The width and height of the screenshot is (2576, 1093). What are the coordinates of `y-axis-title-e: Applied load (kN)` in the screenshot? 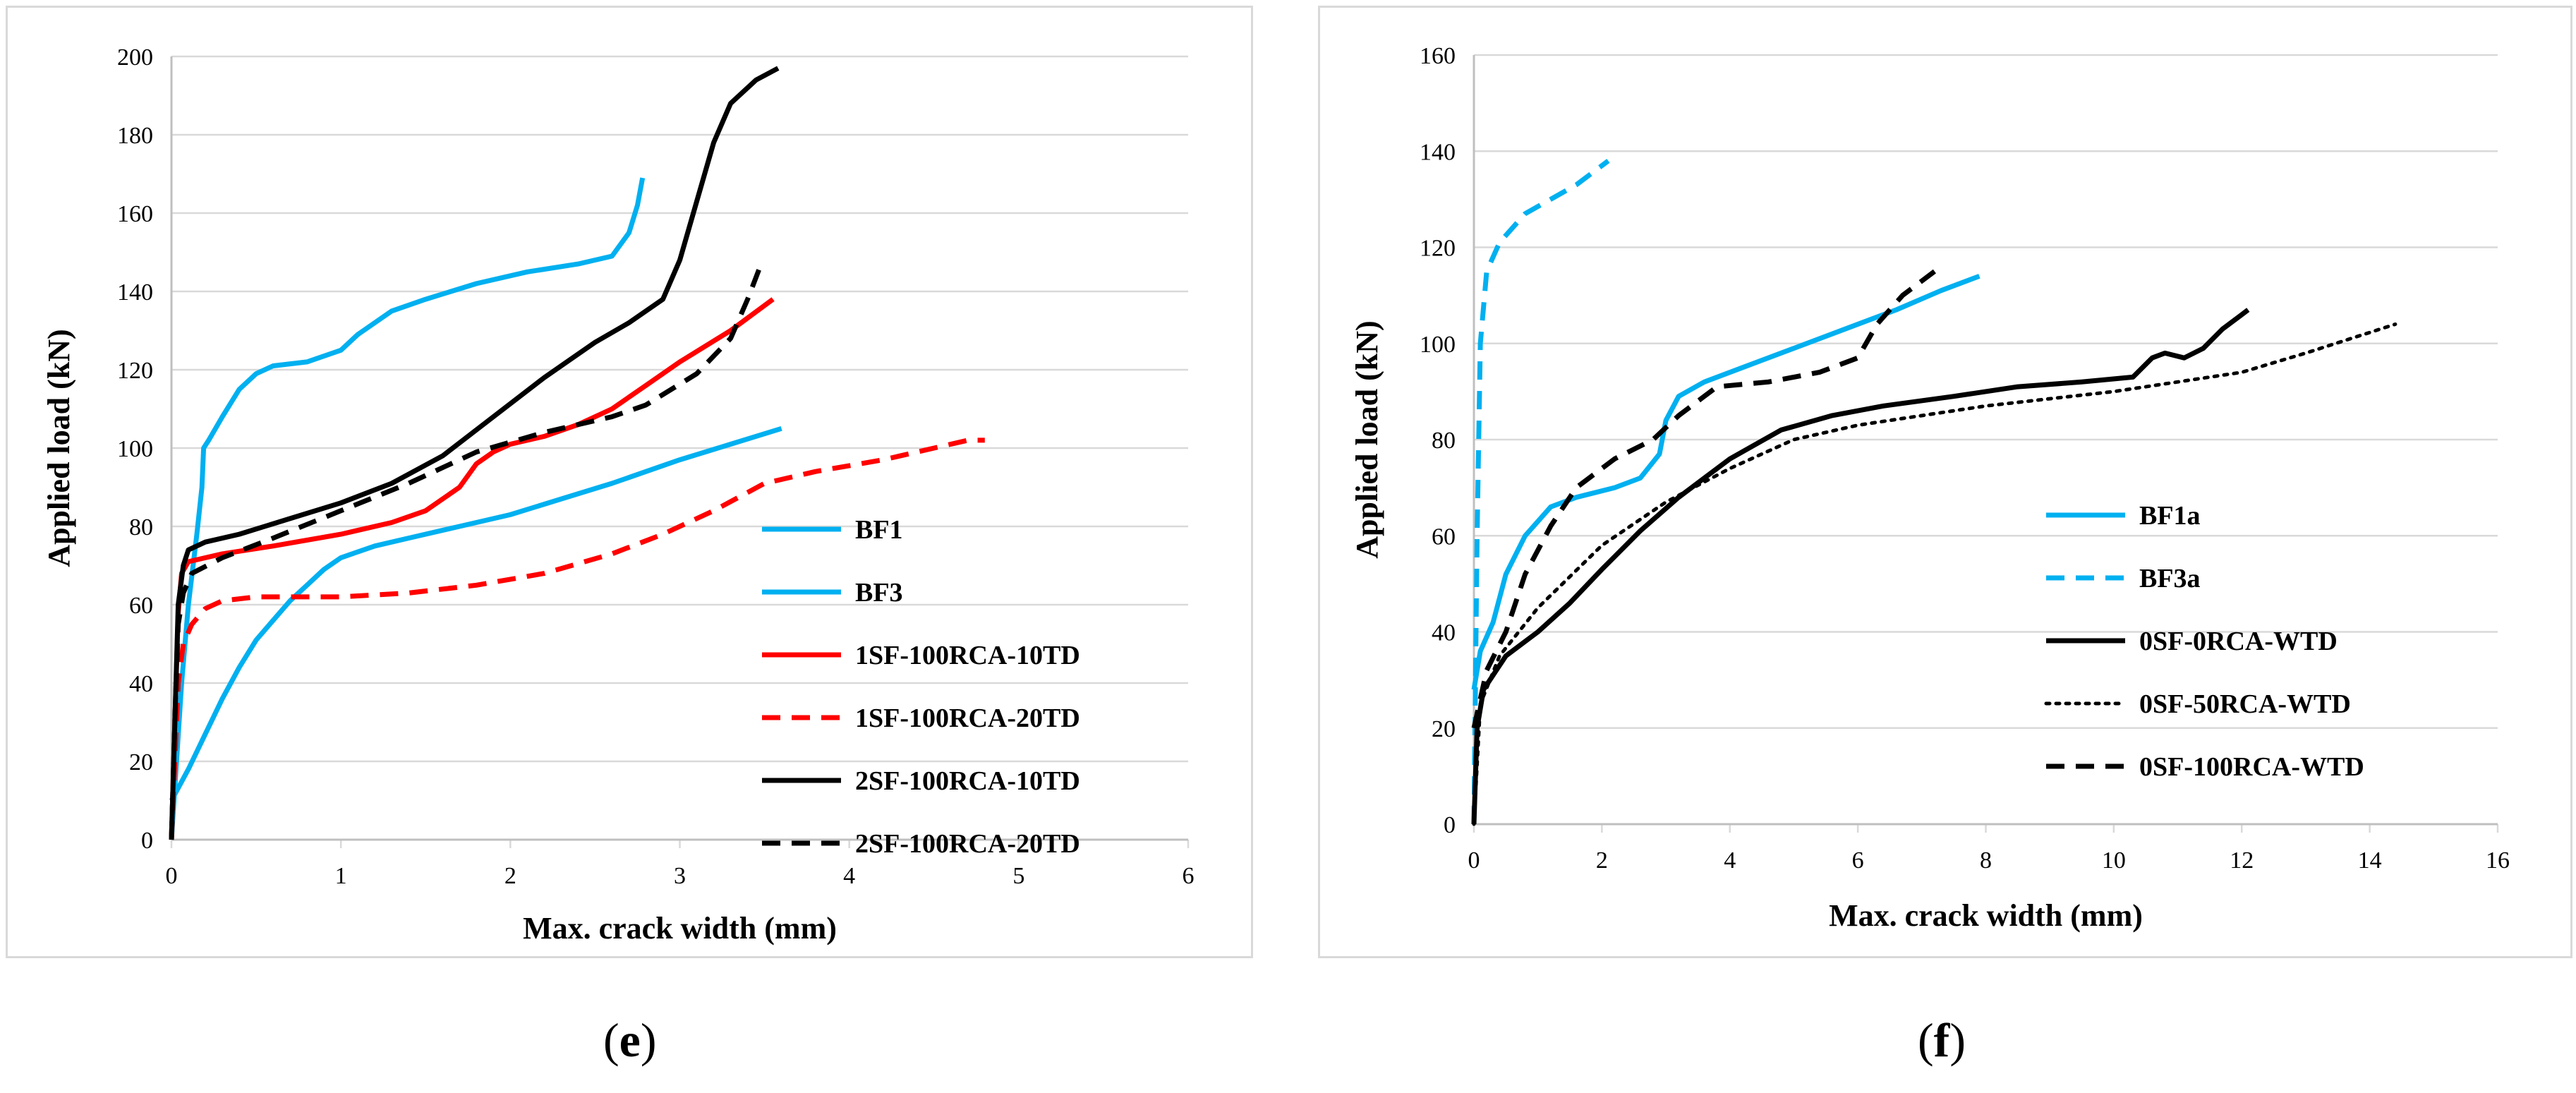 It's located at (59, 448).